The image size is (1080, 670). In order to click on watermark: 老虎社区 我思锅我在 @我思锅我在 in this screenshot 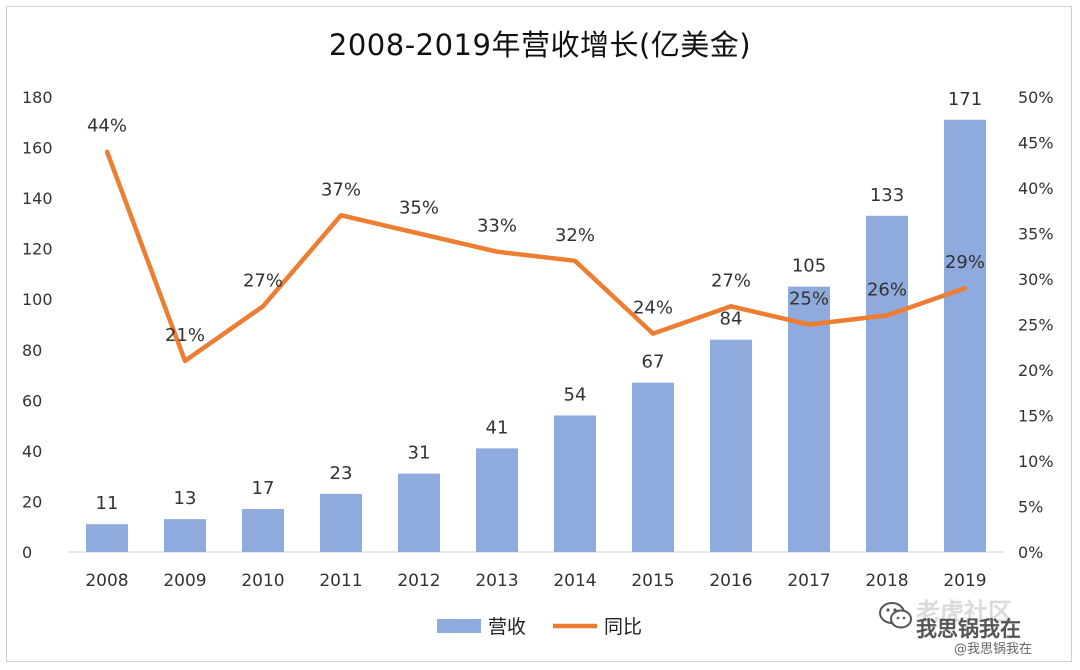, I will do `click(976, 625)`.